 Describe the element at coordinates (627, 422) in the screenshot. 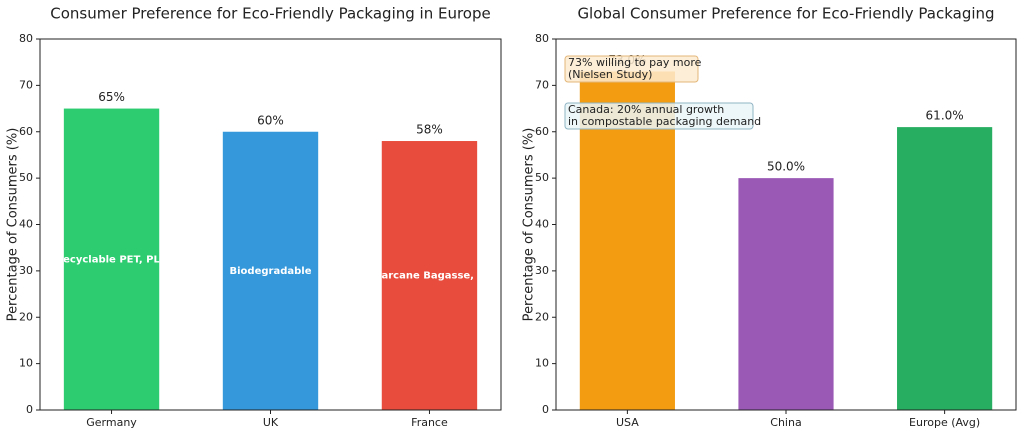

I see `x-tick-label: USA` at that location.